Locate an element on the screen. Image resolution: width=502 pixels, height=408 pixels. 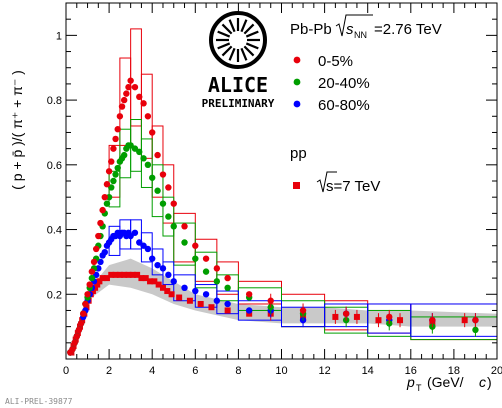
legend-pp-header: pp is located at coordinates (298, 153).